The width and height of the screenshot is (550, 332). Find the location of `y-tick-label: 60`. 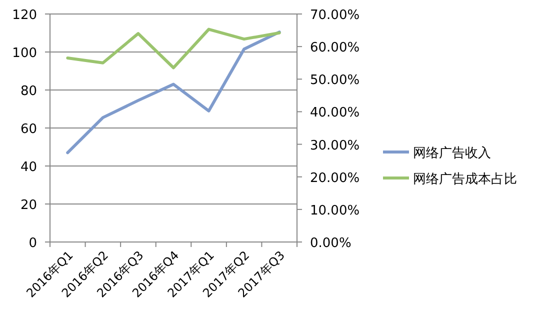

y-tick-label: 60 is located at coordinates (28, 129).